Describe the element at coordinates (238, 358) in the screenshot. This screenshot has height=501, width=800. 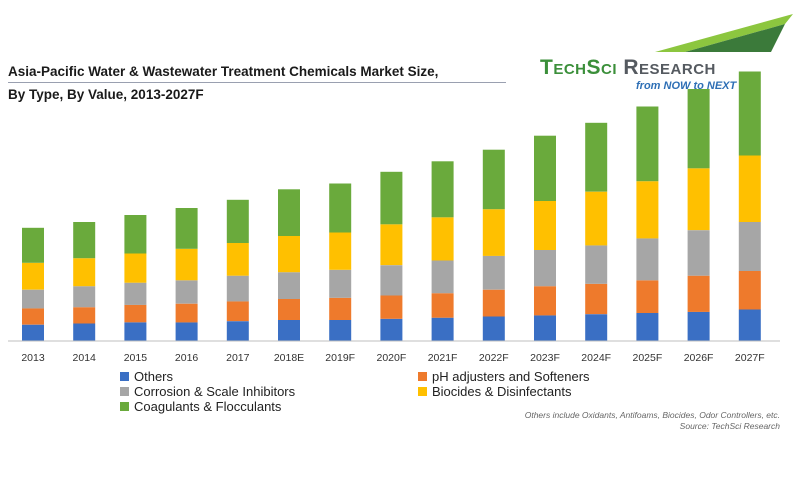
I see `x-tick-label-2017: 2017` at that location.